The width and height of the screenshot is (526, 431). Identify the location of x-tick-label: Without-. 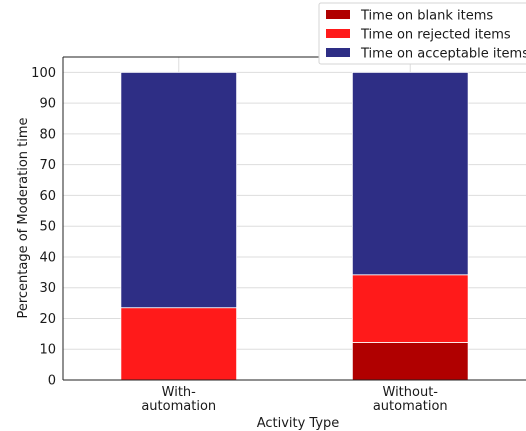
(411, 392).